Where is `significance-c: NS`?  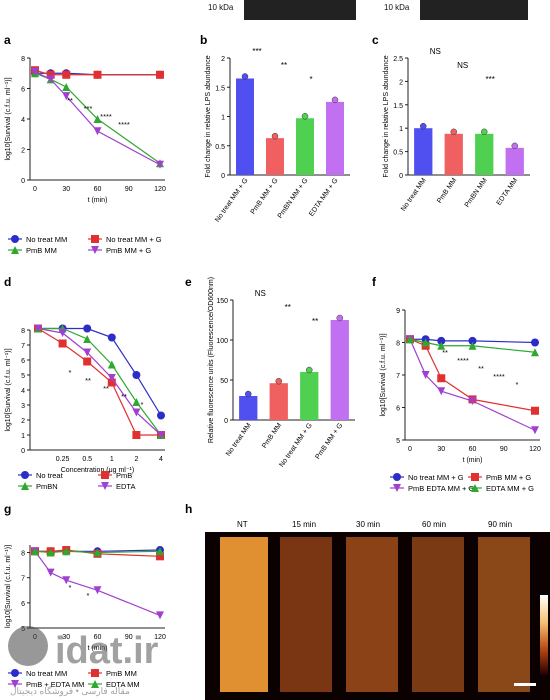
significance-c: NS is located at coordinates (462, 65).